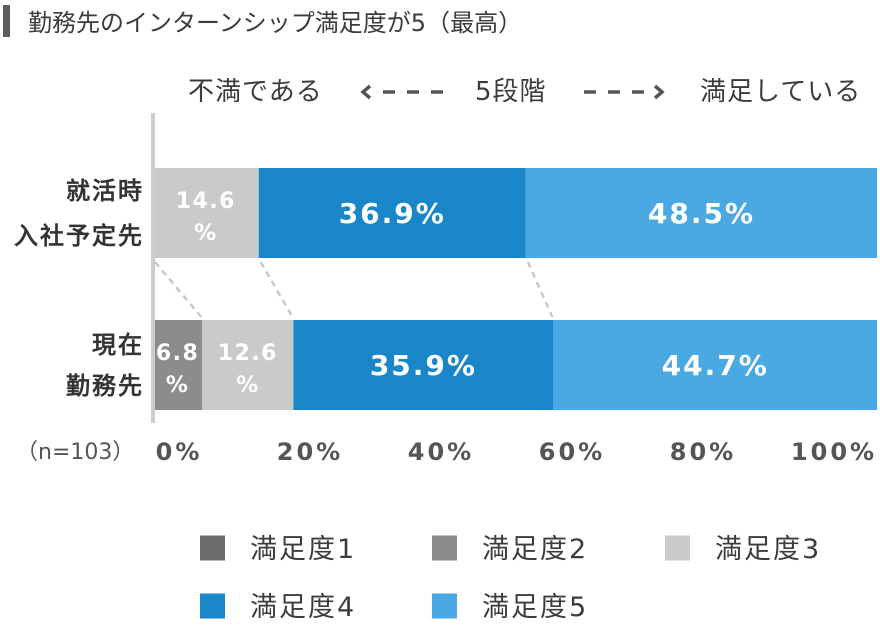  Describe the element at coordinates (118, 345) in the screenshot. I see `category-label-row-2-line-1: 現在` at that location.